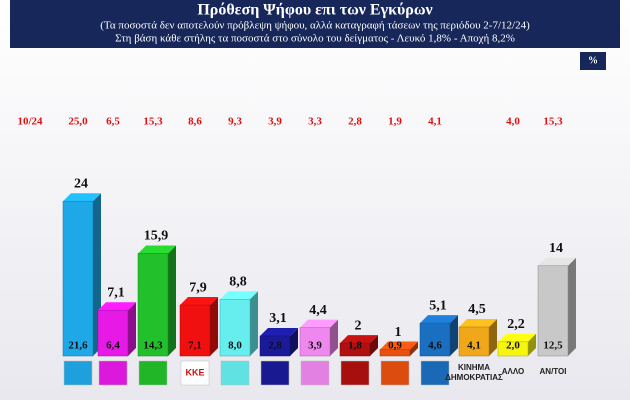 This screenshot has height=400, width=630. What do you see at coordinates (238, 281) in the screenshot?
I see `value-label: 8,8` at bounding box center [238, 281].